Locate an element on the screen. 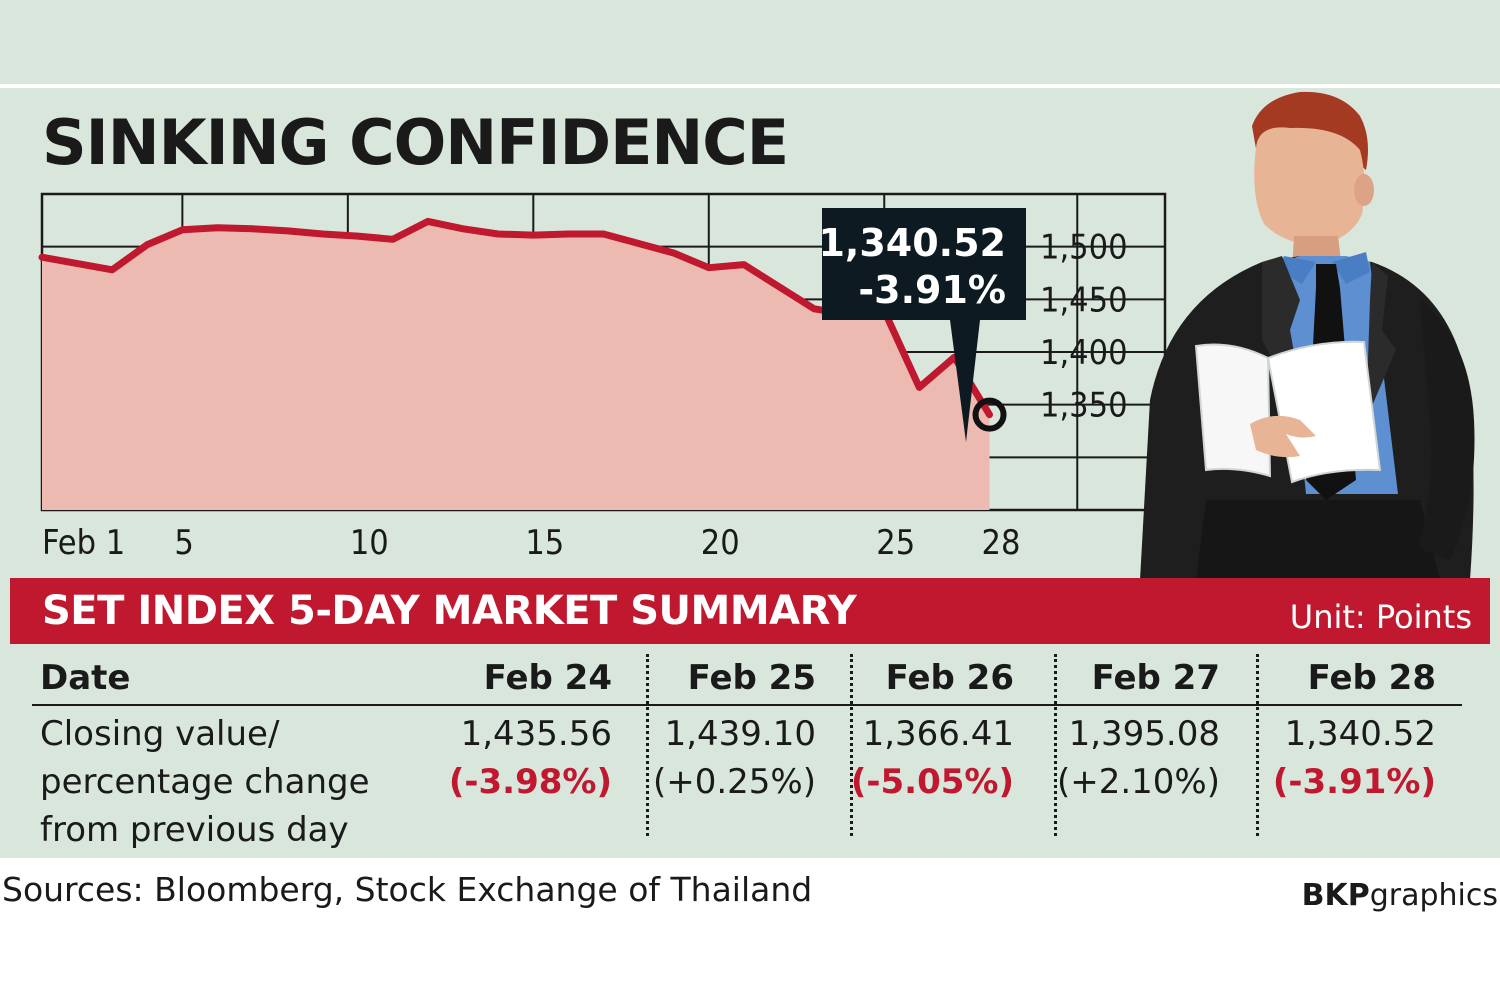 Image resolution: width=1500 pixels, height=1000 pixels. chart-title: SINKING CONFIDENCE is located at coordinates (415, 142).